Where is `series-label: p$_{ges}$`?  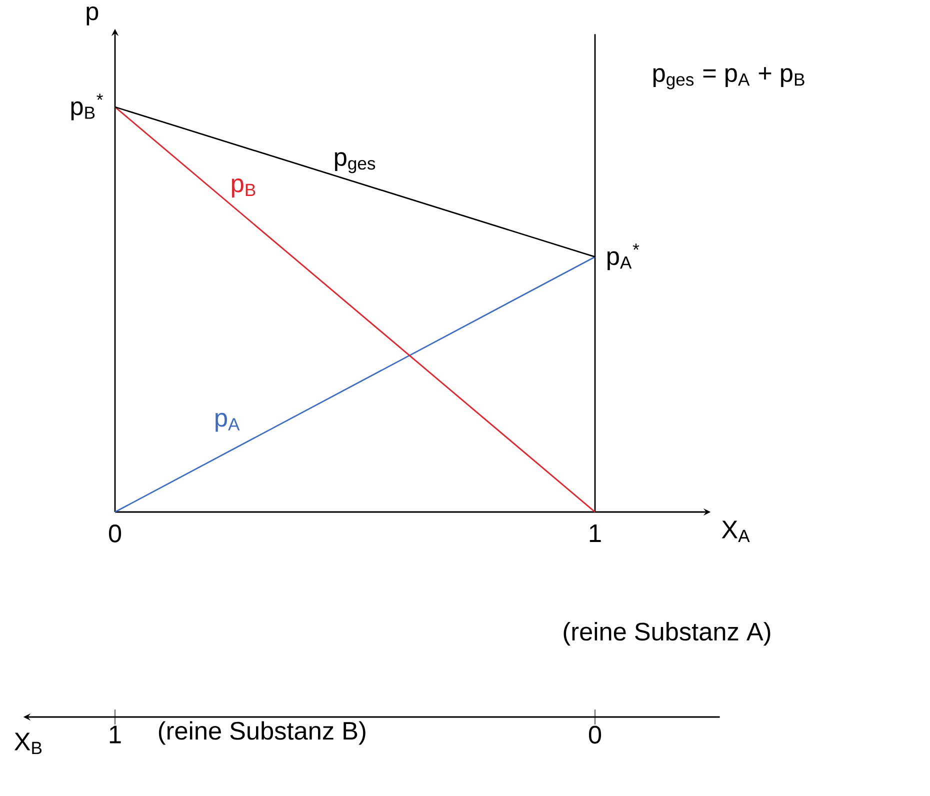 series-label: p$_{ges}$ is located at coordinates (355, 163).